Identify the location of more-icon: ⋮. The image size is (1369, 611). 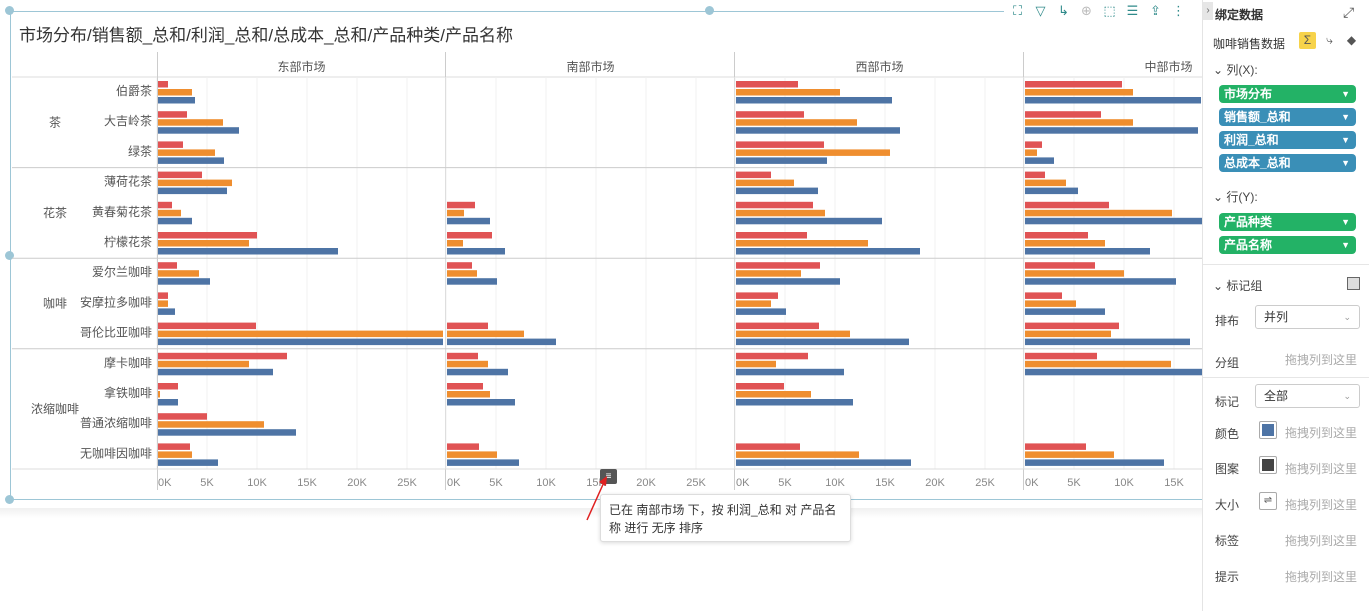
(1178, 10).